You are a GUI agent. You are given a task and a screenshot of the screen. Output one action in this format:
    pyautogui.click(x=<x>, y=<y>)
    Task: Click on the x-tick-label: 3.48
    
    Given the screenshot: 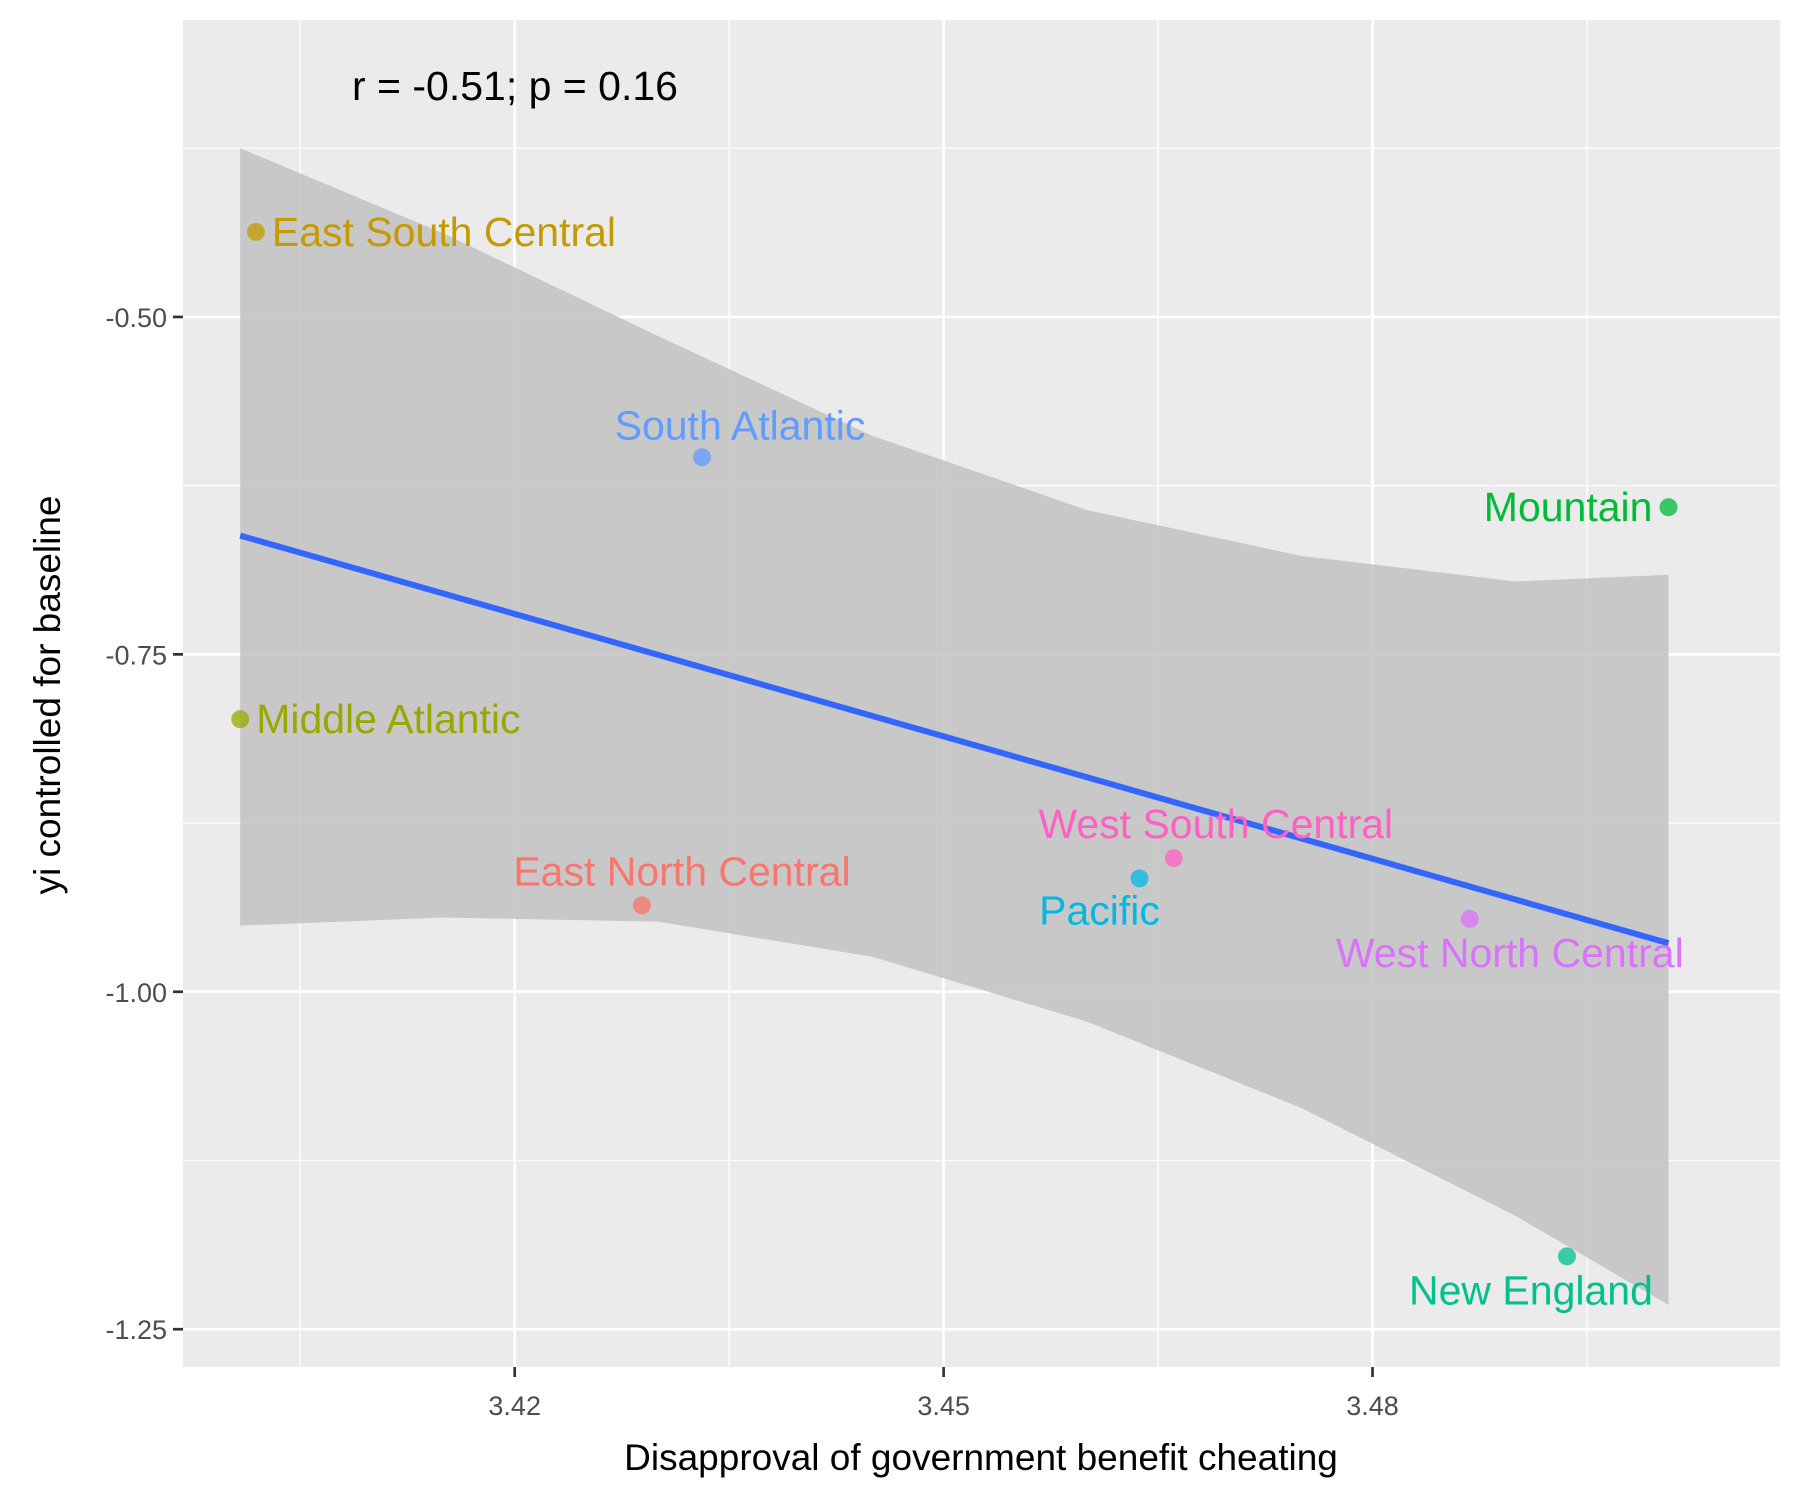 What is the action you would take?
    pyautogui.click(x=1372, y=1406)
    